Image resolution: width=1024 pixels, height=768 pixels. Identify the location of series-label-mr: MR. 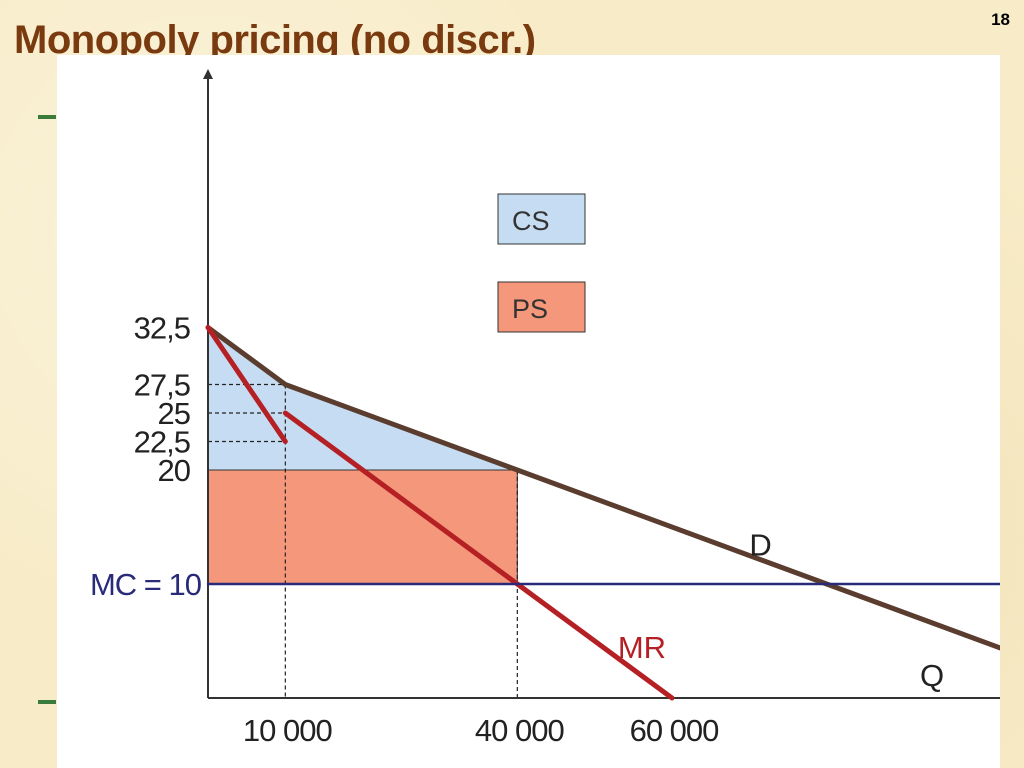
(642, 647).